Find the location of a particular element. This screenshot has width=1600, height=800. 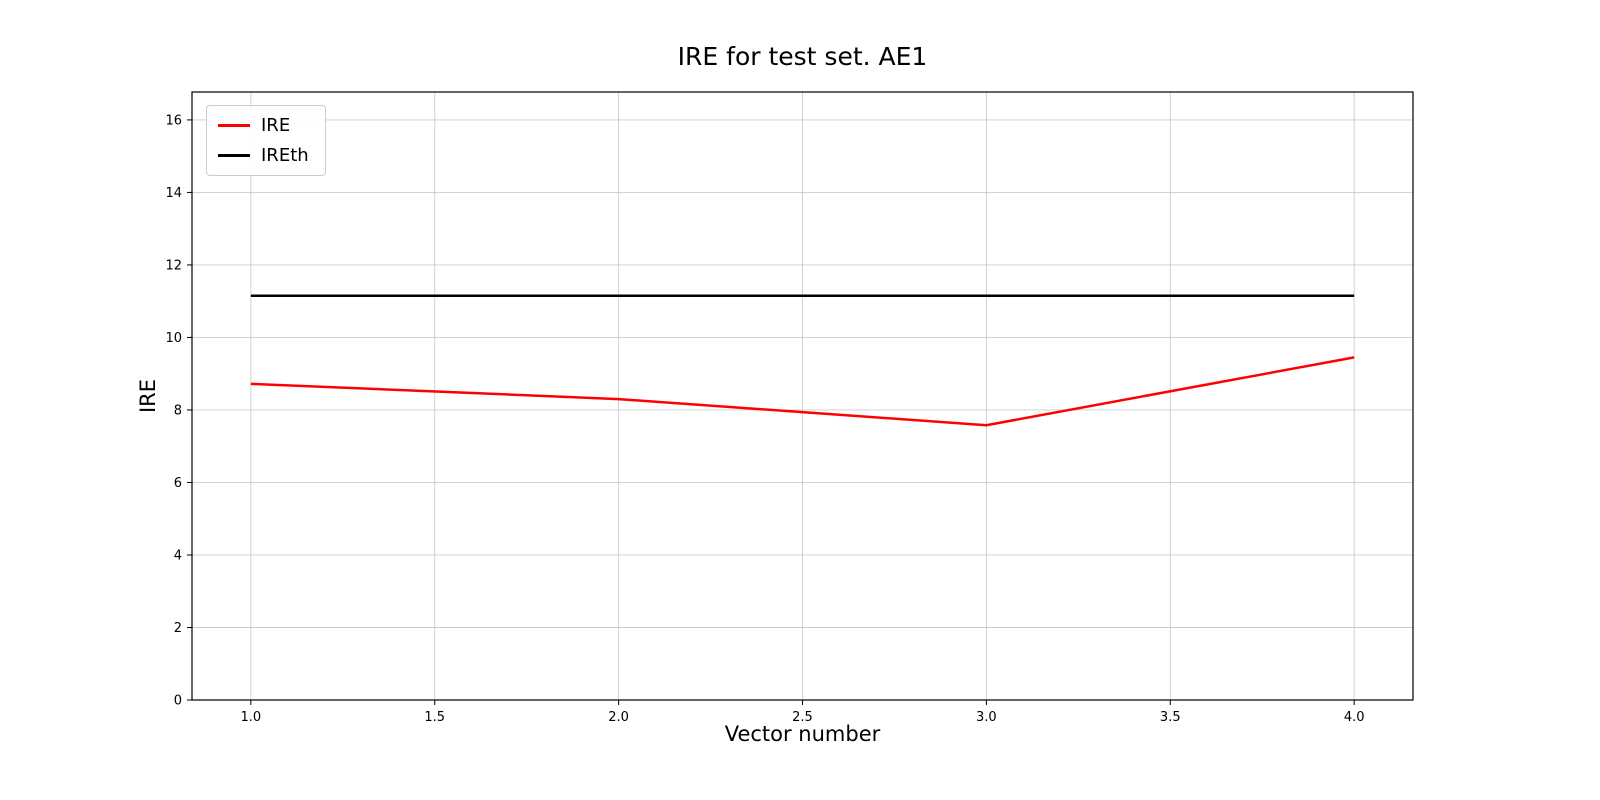

y-tick-label: 6 is located at coordinates (178, 483).